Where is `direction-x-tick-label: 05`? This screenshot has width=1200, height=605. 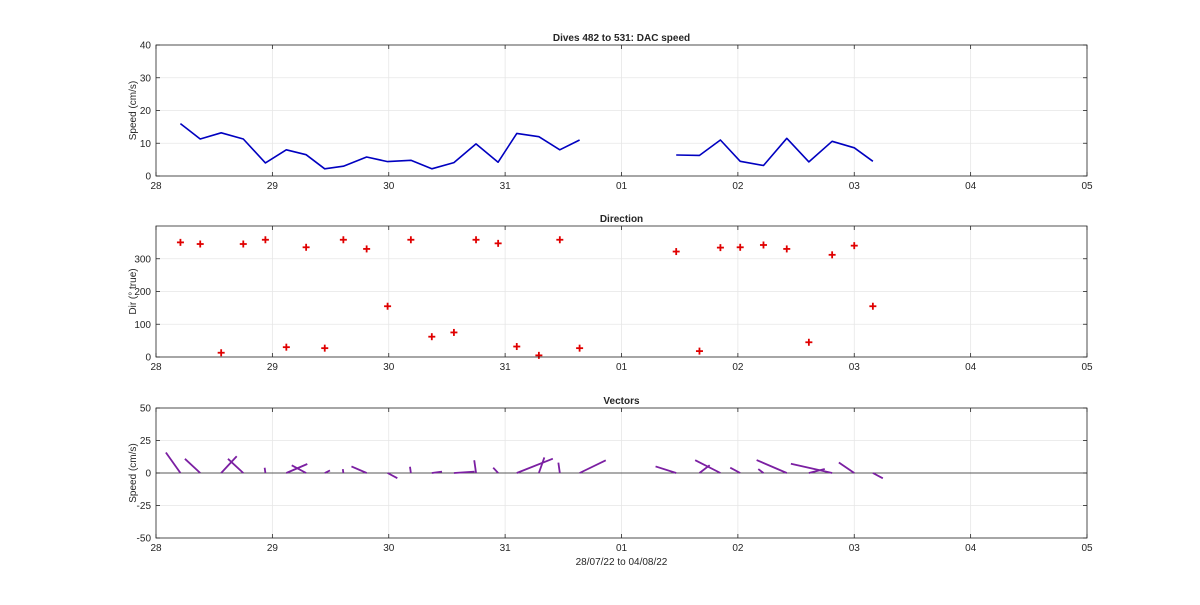 direction-x-tick-label: 05 is located at coordinates (1087, 367).